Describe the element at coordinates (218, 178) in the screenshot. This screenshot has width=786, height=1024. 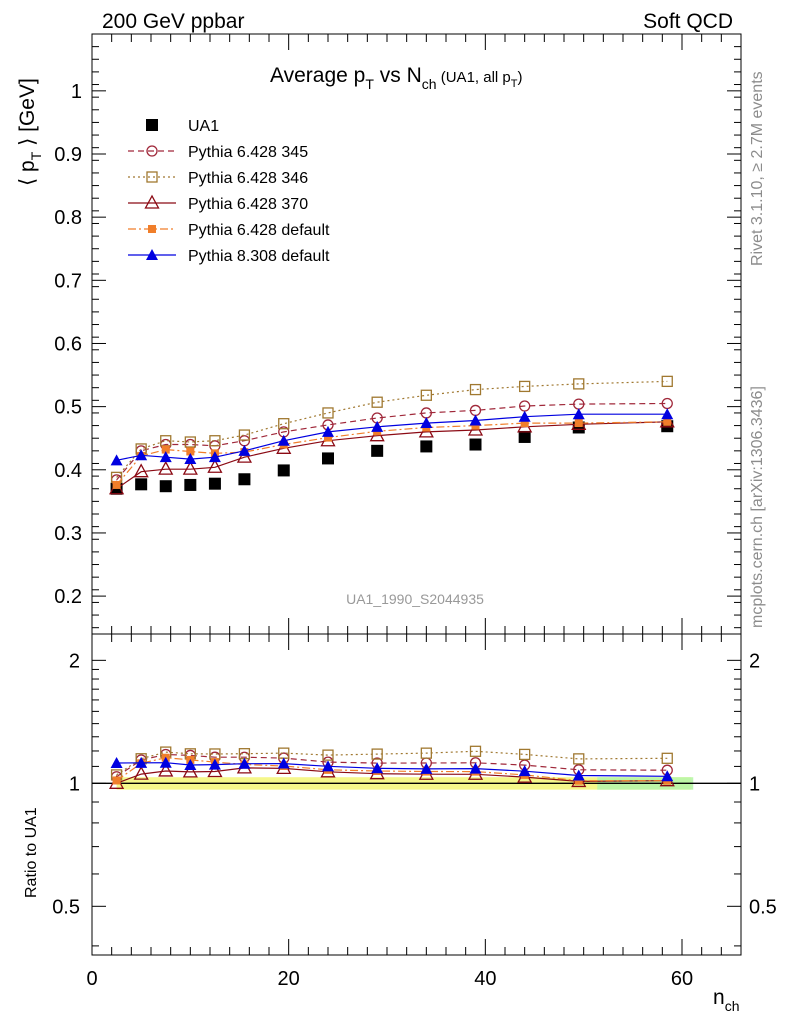
I see `legend-item: Pythia 6.428 346` at that location.